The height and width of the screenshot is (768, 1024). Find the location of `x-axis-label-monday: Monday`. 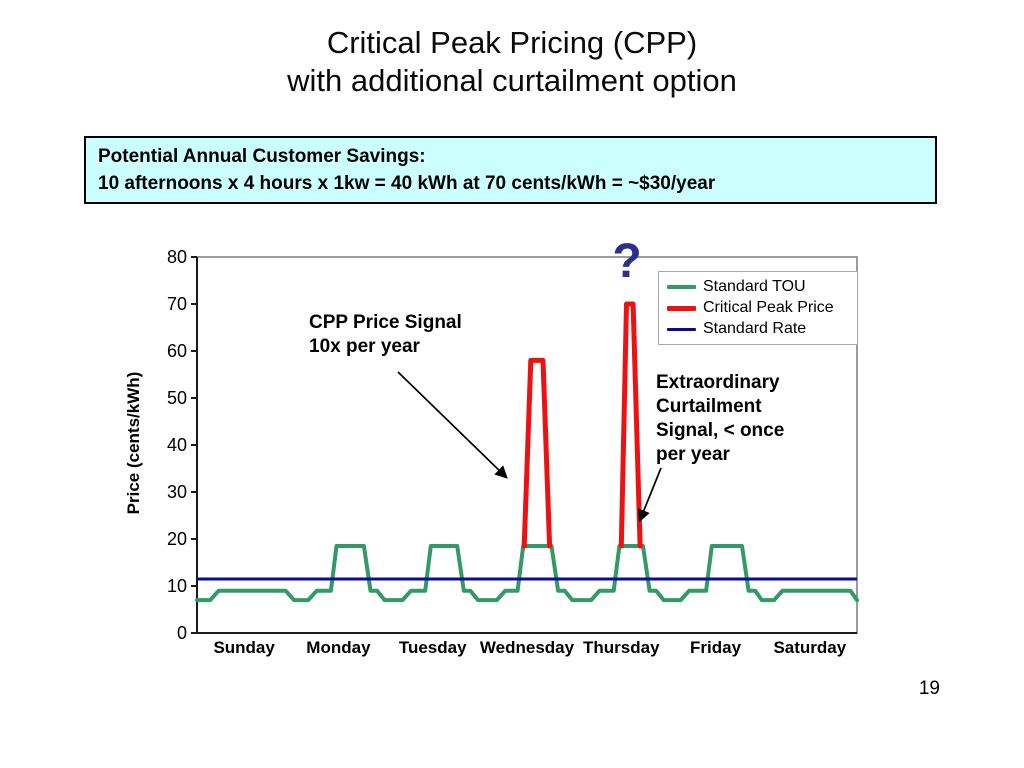

x-axis-label-monday: Monday is located at coordinates (338, 647).